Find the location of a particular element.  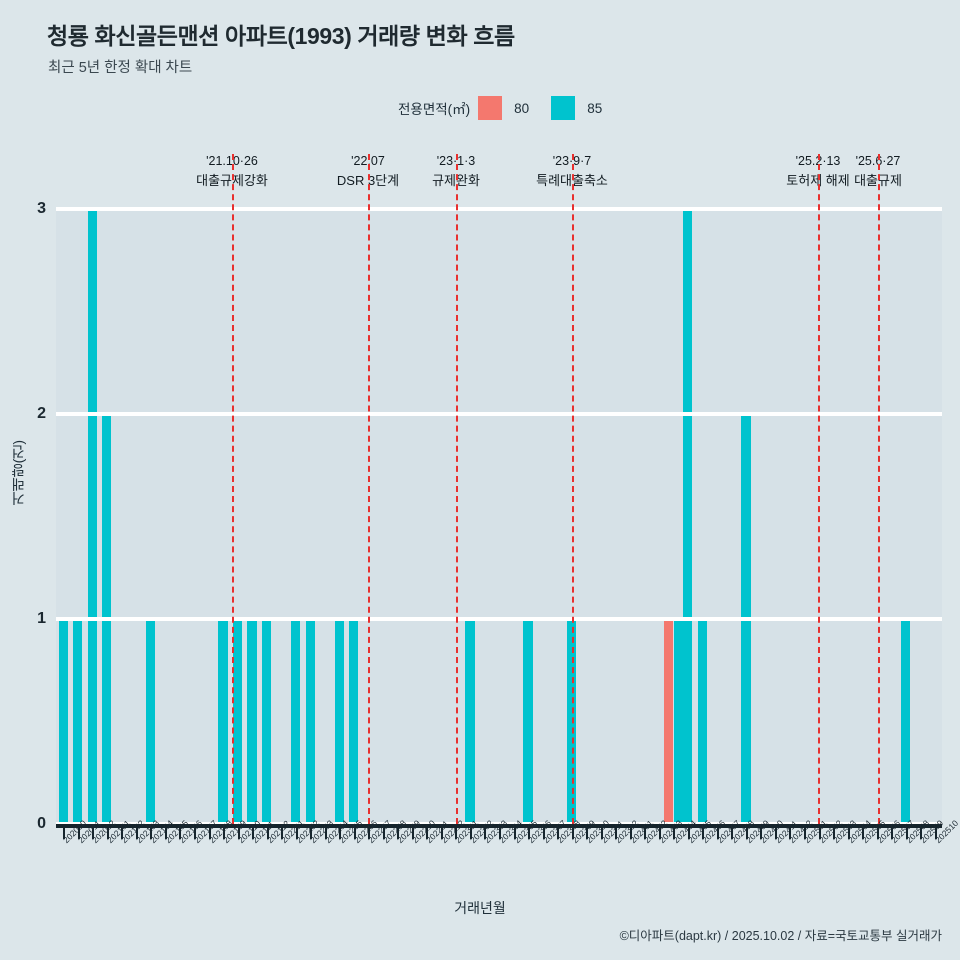

y-tick-label: 1 is located at coordinates (41, 618).